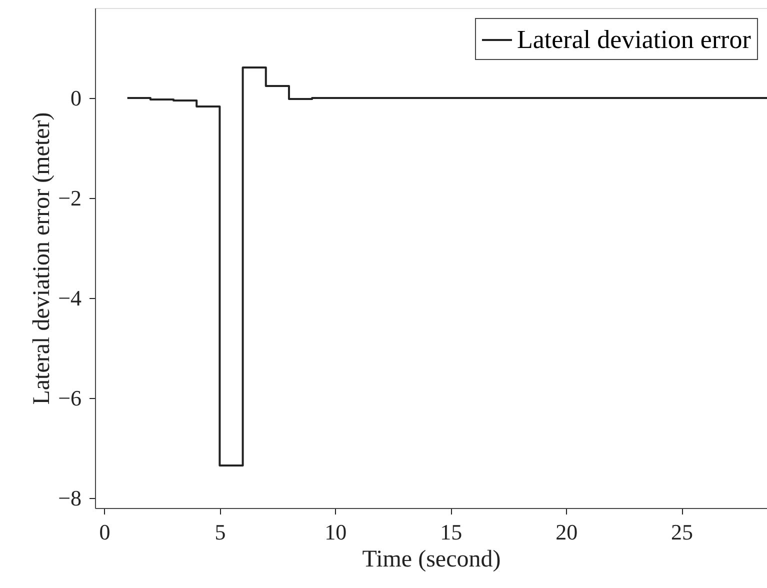  I want to click on x-tick-label: 10, so click(335, 532).